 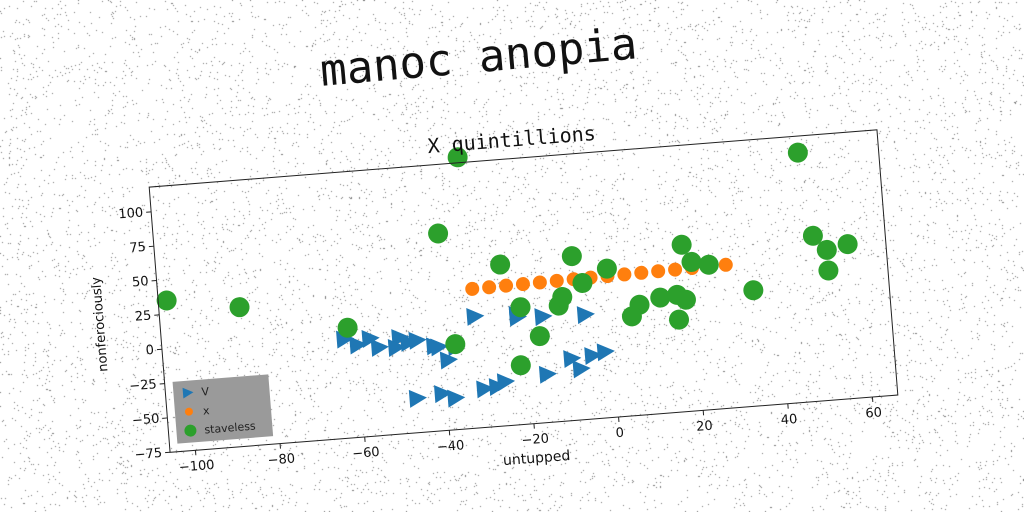 I want to click on legend-box, so click(x=223, y=409).